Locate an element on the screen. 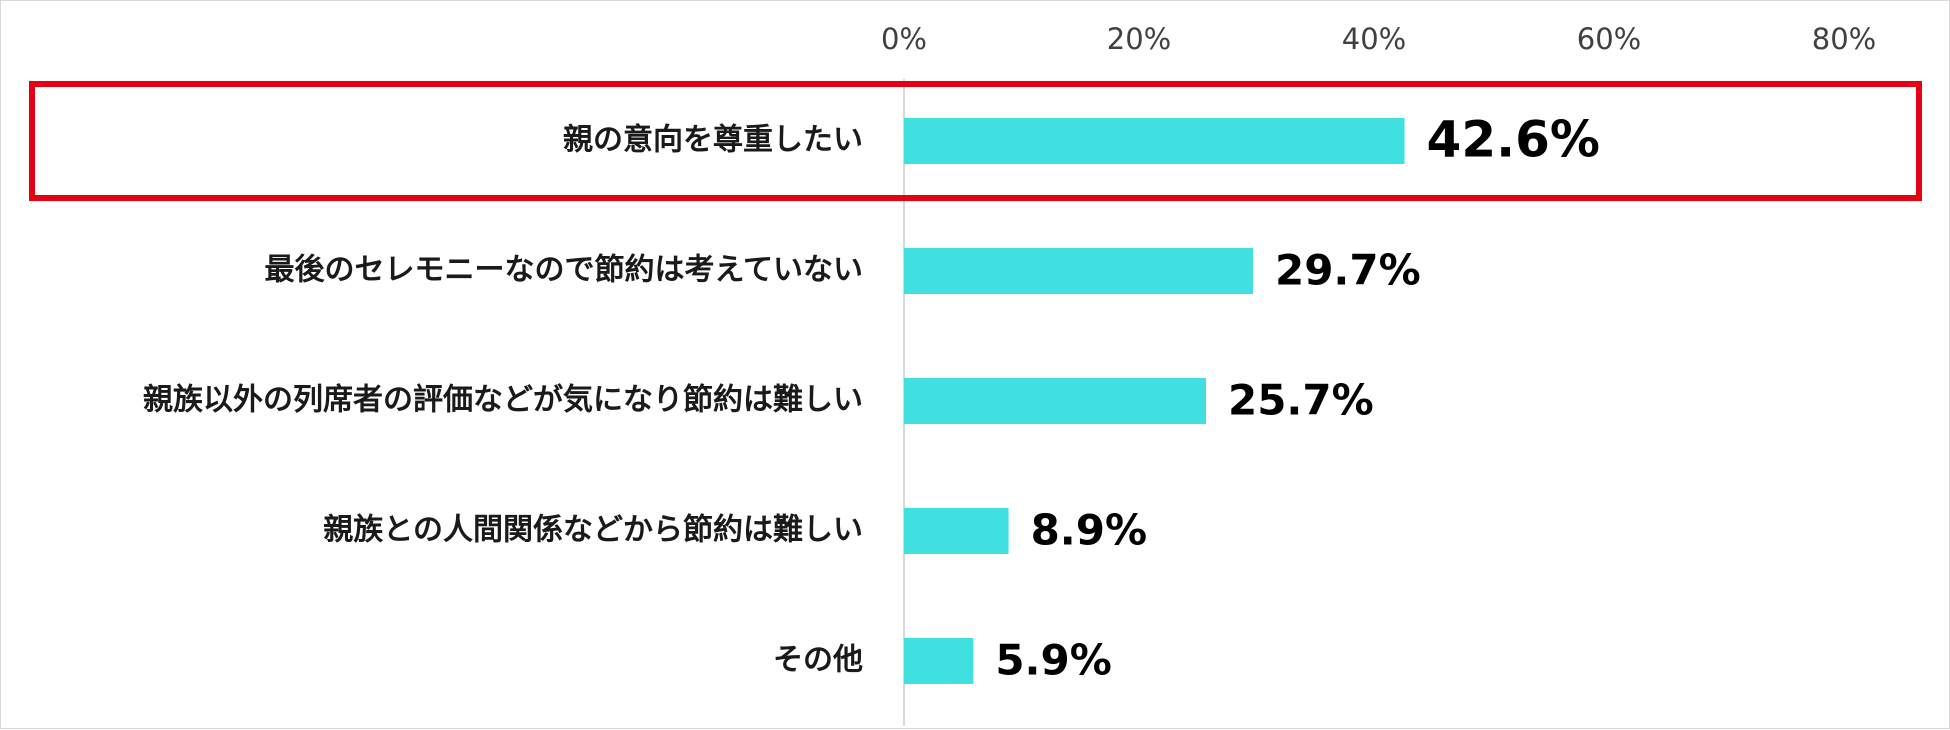  category-label: 親の意向を尊重したい is located at coordinates (713, 140).